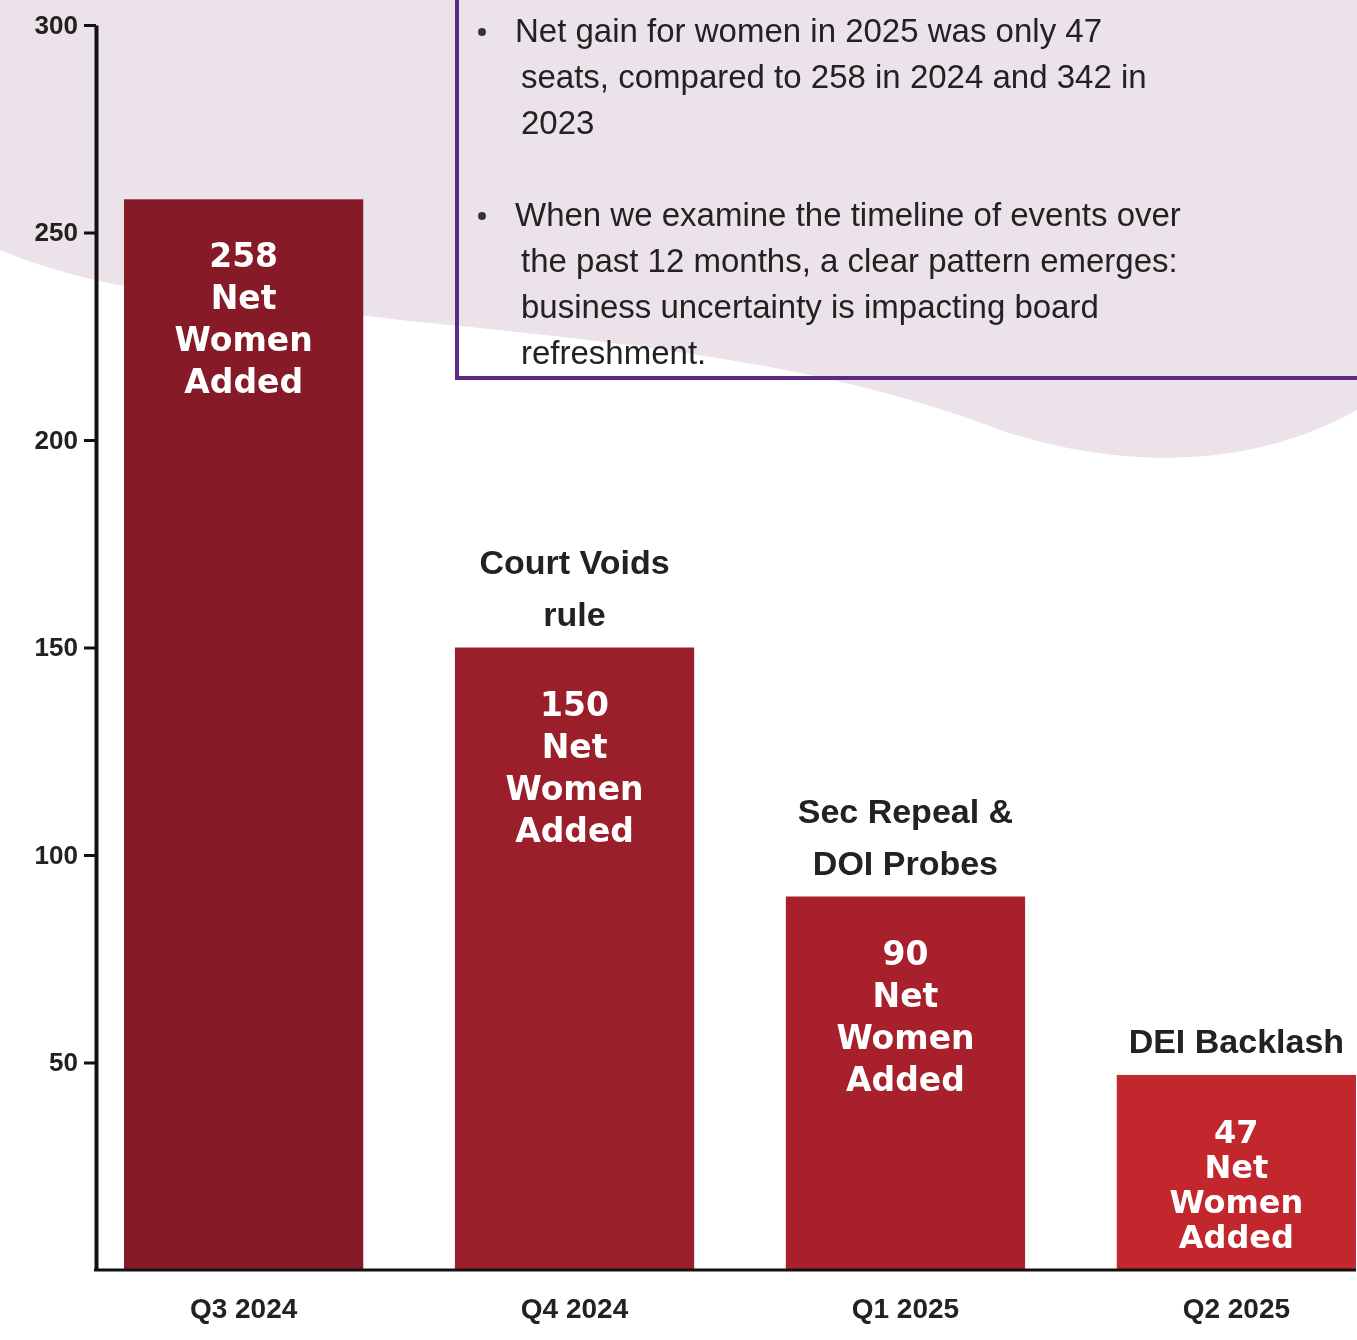 This screenshot has height=1340, width=1357. I want to click on y-tick-label: 250, so click(56, 232).